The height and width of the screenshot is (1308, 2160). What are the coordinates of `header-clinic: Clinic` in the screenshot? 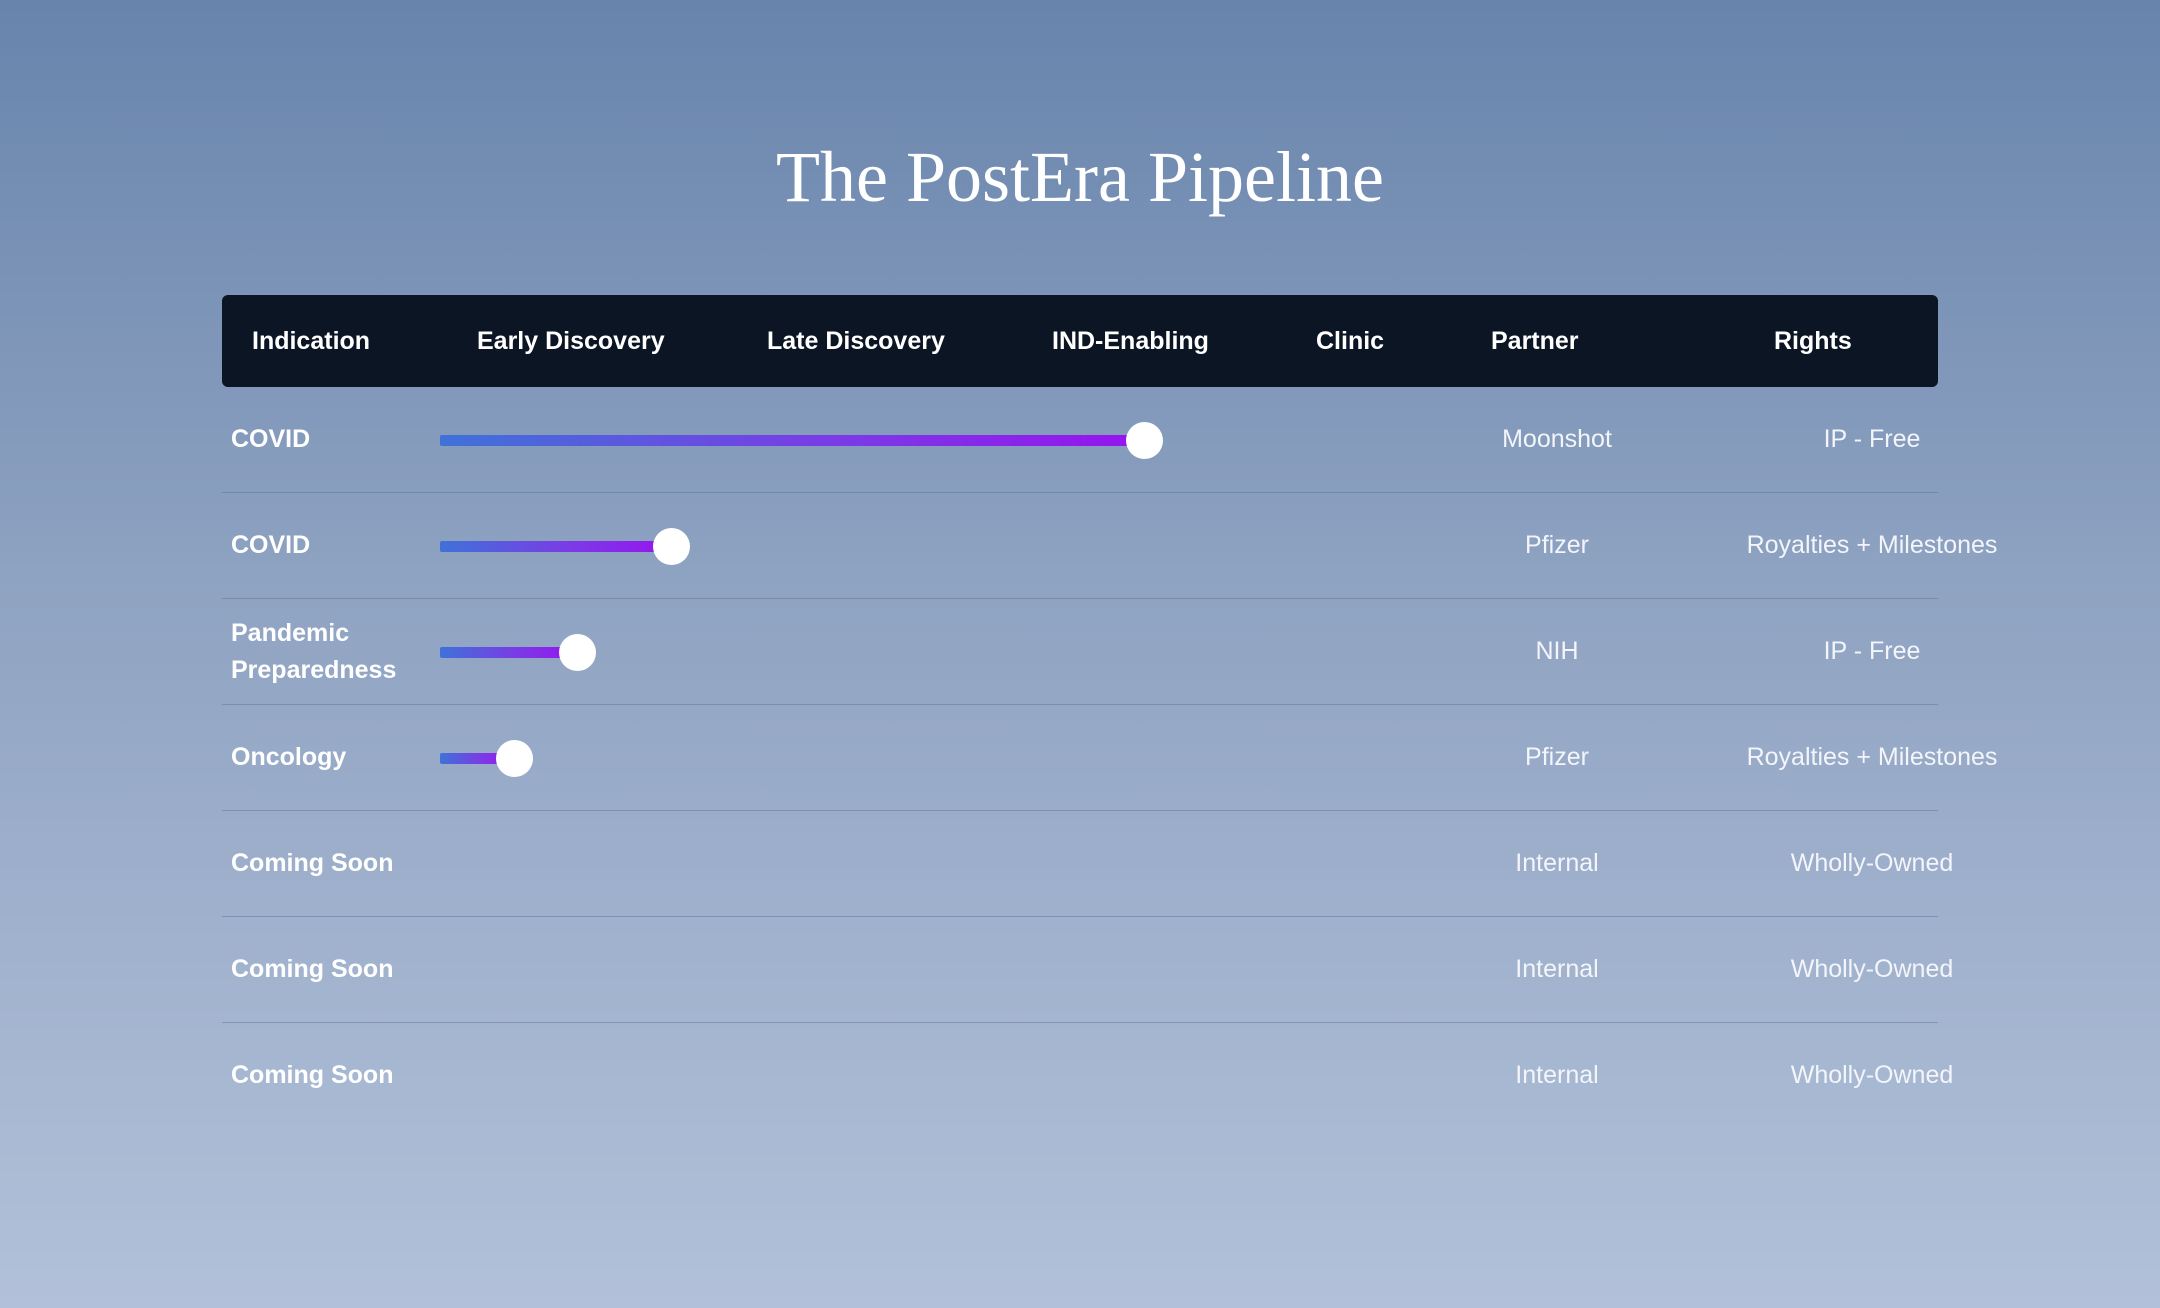 It's located at (1350, 341).